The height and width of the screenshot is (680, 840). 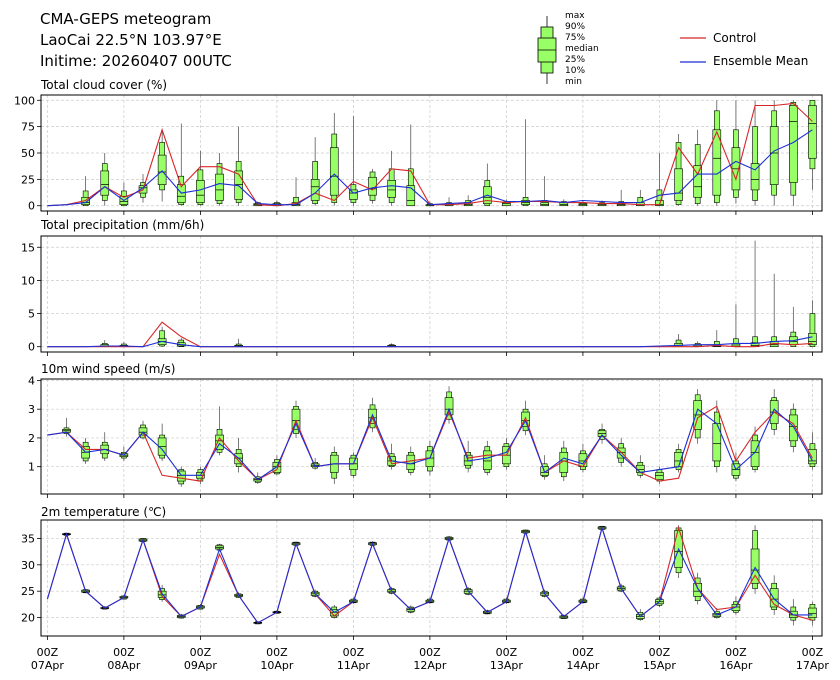 I want to click on panel-title-temperature: 2m temperature (℃), so click(x=104, y=512).